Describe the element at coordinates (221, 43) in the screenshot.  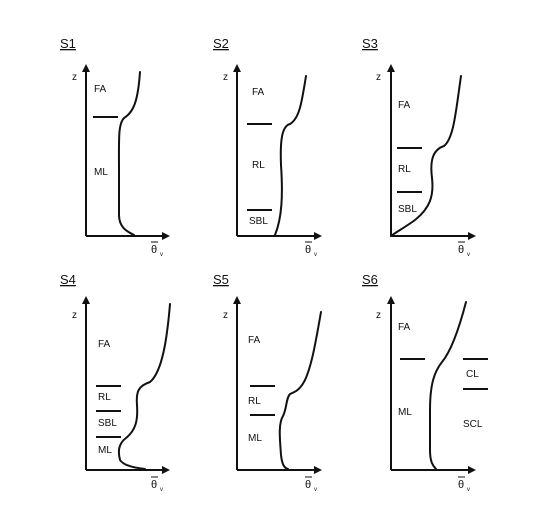
I see `panel-title: S2` at that location.